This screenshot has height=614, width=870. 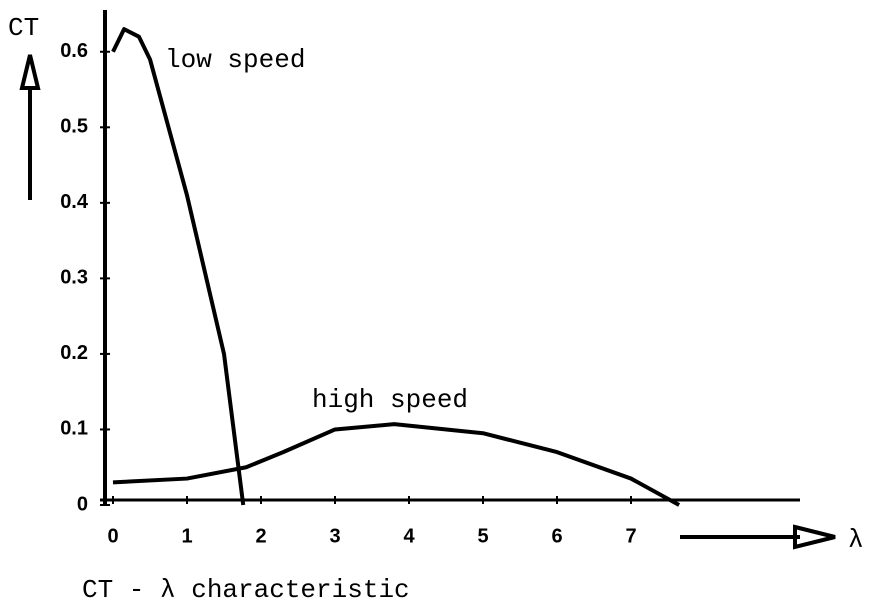 What do you see at coordinates (260, 536) in the screenshot?
I see `x-tick-label: 2` at bounding box center [260, 536].